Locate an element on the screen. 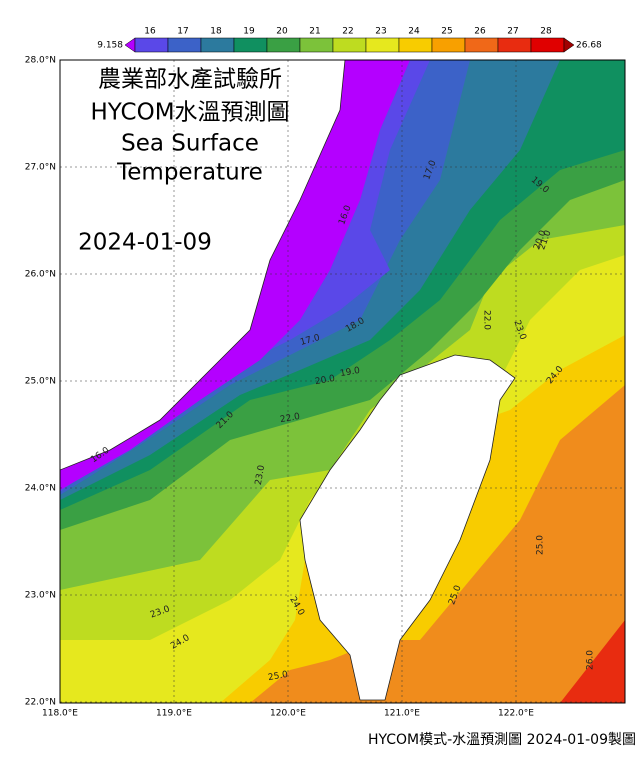 Image resolution: width=643 pixels, height=760 pixels. colorbar-tick-label: 18 is located at coordinates (216, 32).